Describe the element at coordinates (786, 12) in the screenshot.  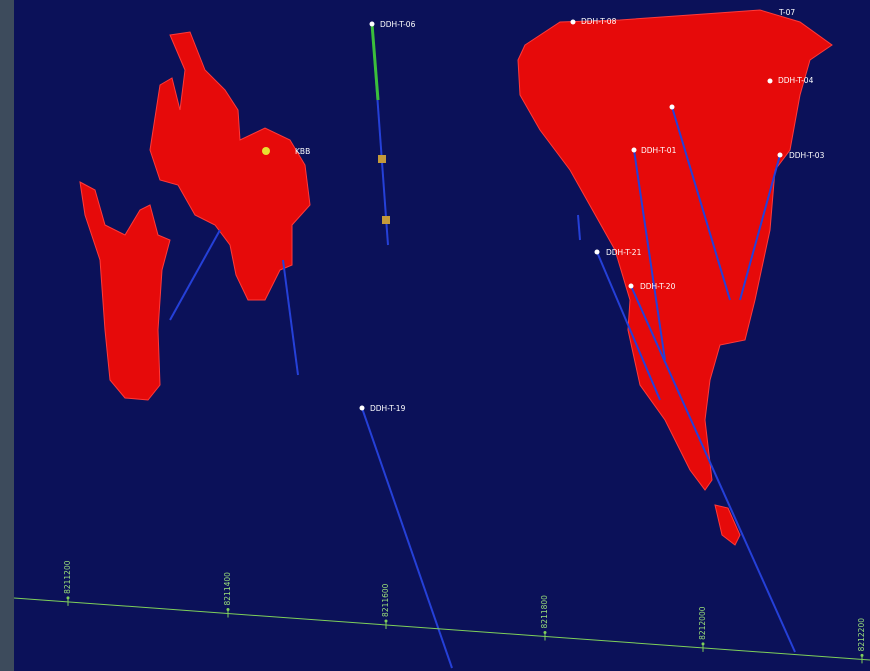
I see `hole-label: T-07` at that location.